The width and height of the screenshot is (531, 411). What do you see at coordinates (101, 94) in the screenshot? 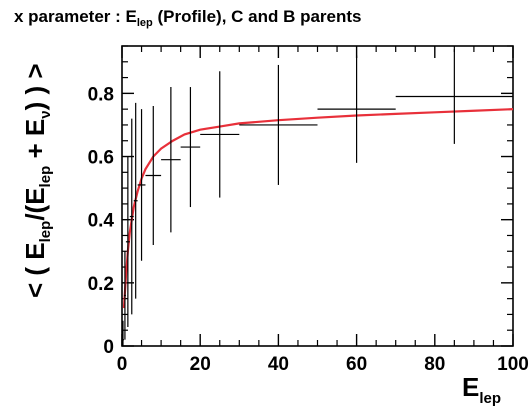
I see `y-tick-label: 0.8` at bounding box center [101, 94].